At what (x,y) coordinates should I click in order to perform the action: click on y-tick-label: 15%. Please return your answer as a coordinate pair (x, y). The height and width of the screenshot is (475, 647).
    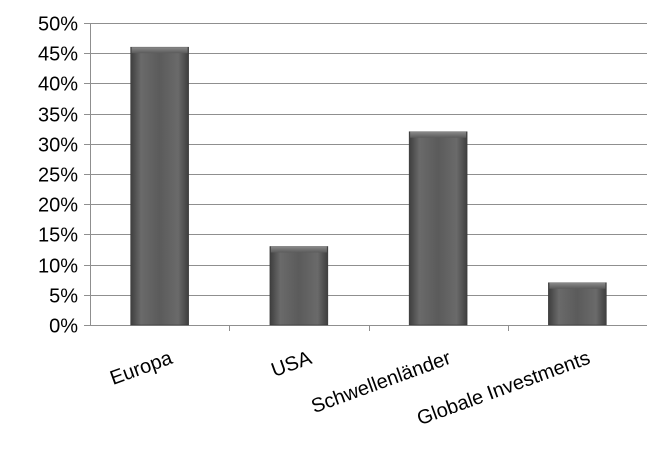
    Looking at the image, I should click on (58, 236).